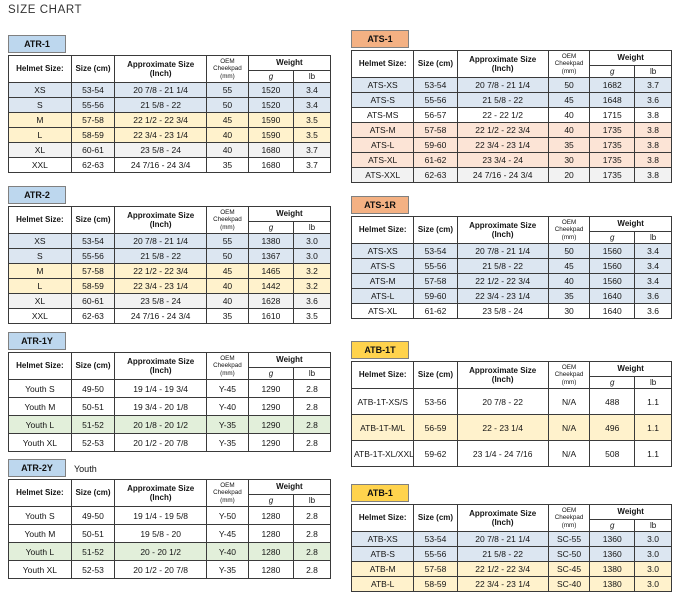 This screenshot has width=679, height=596. What do you see at coordinates (435, 64) in the screenshot?
I see `col-header-size-cm: Size (cm)` at bounding box center [435, 64].